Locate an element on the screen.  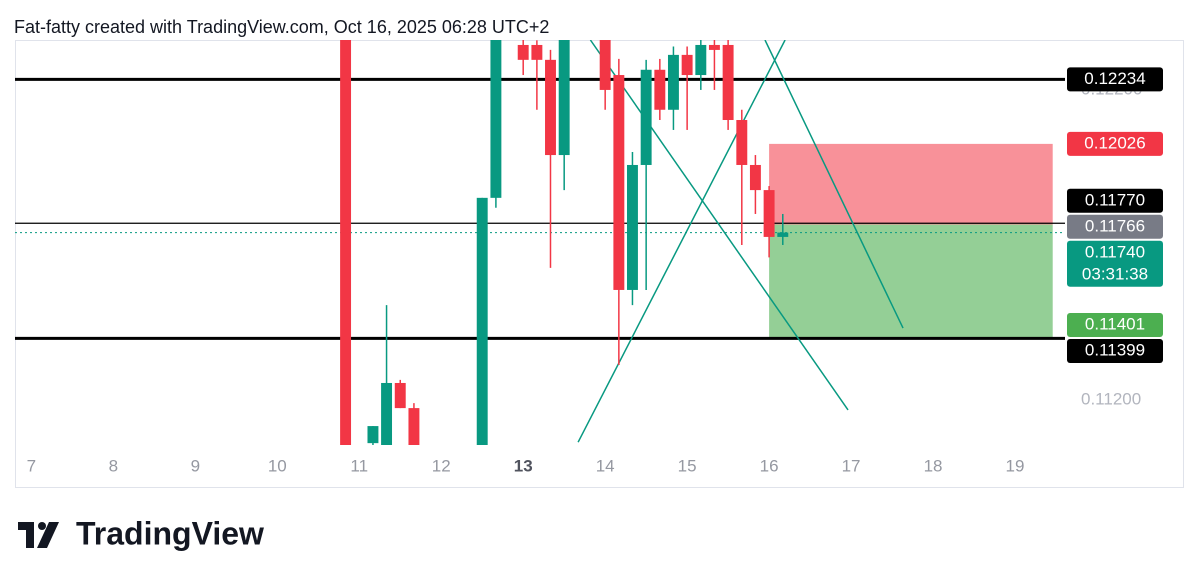
x-tick-label: 19 is located at coordinates (1015, 465).